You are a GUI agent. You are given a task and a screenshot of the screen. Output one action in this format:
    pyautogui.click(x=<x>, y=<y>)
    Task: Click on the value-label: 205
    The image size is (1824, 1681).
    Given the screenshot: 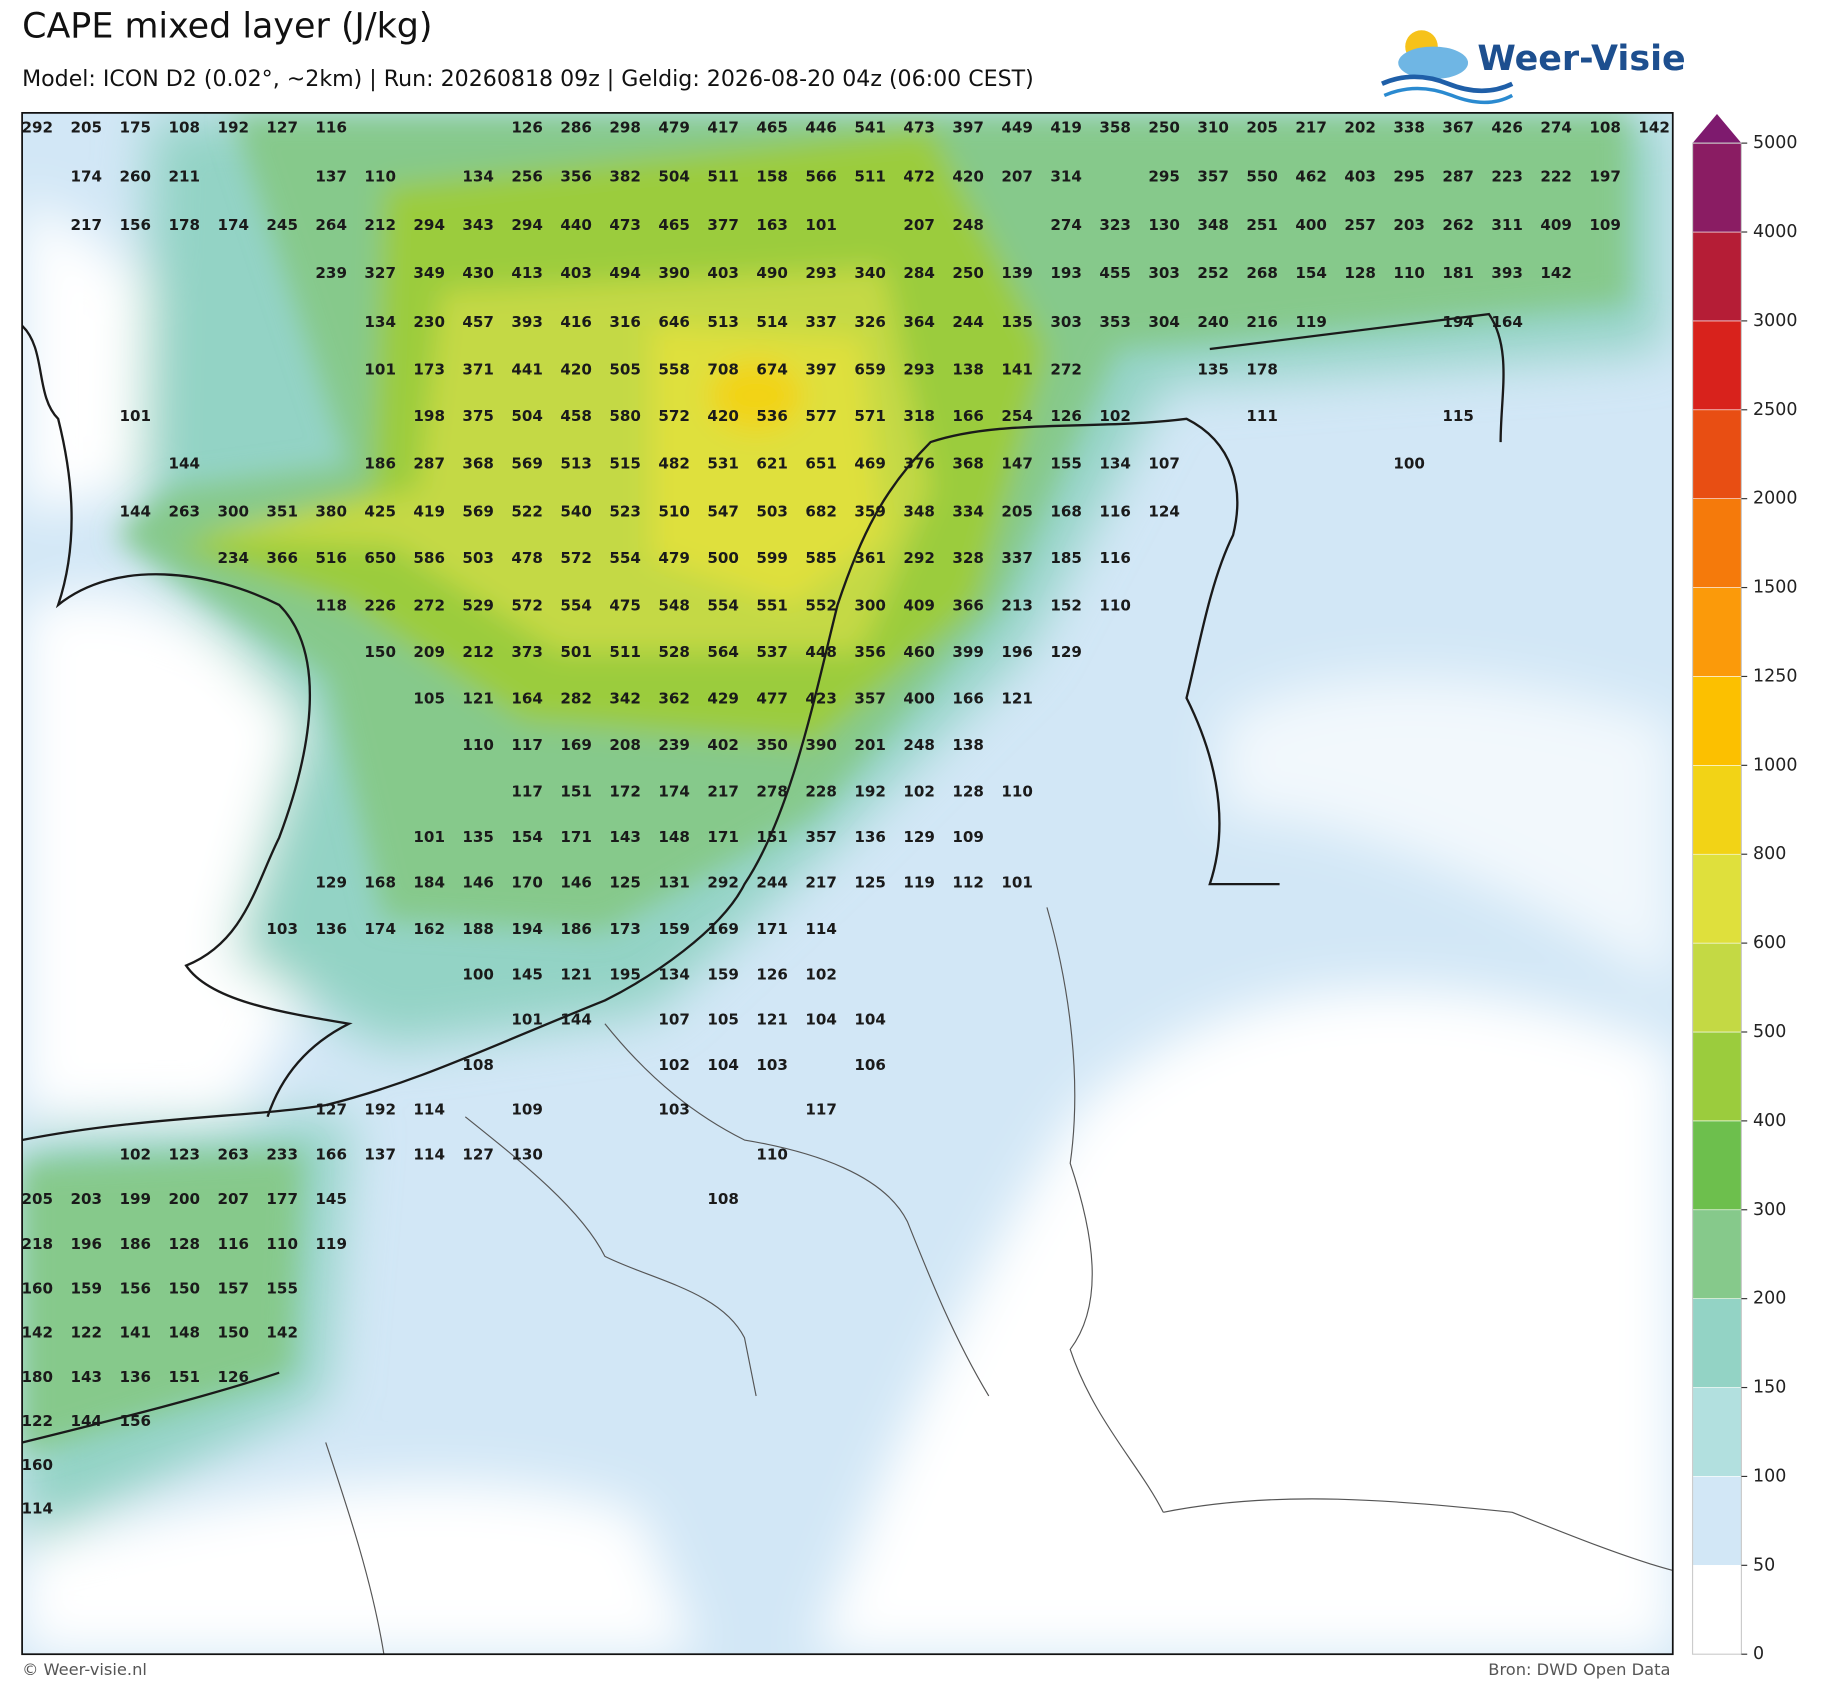 What is the action you would take?
    pyautogui.click(x=86, y=128)
    